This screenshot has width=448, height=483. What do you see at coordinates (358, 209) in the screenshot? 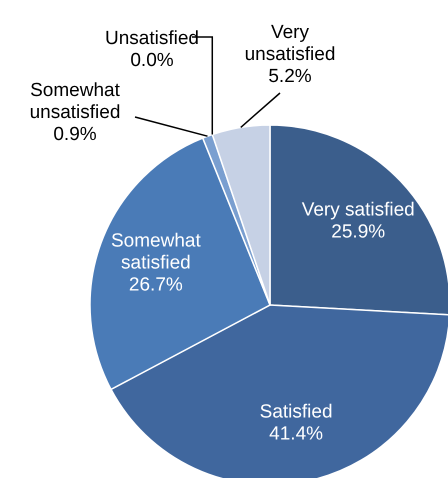
I see `slice-label: Very satisfied` at bounding box center [358, 209].